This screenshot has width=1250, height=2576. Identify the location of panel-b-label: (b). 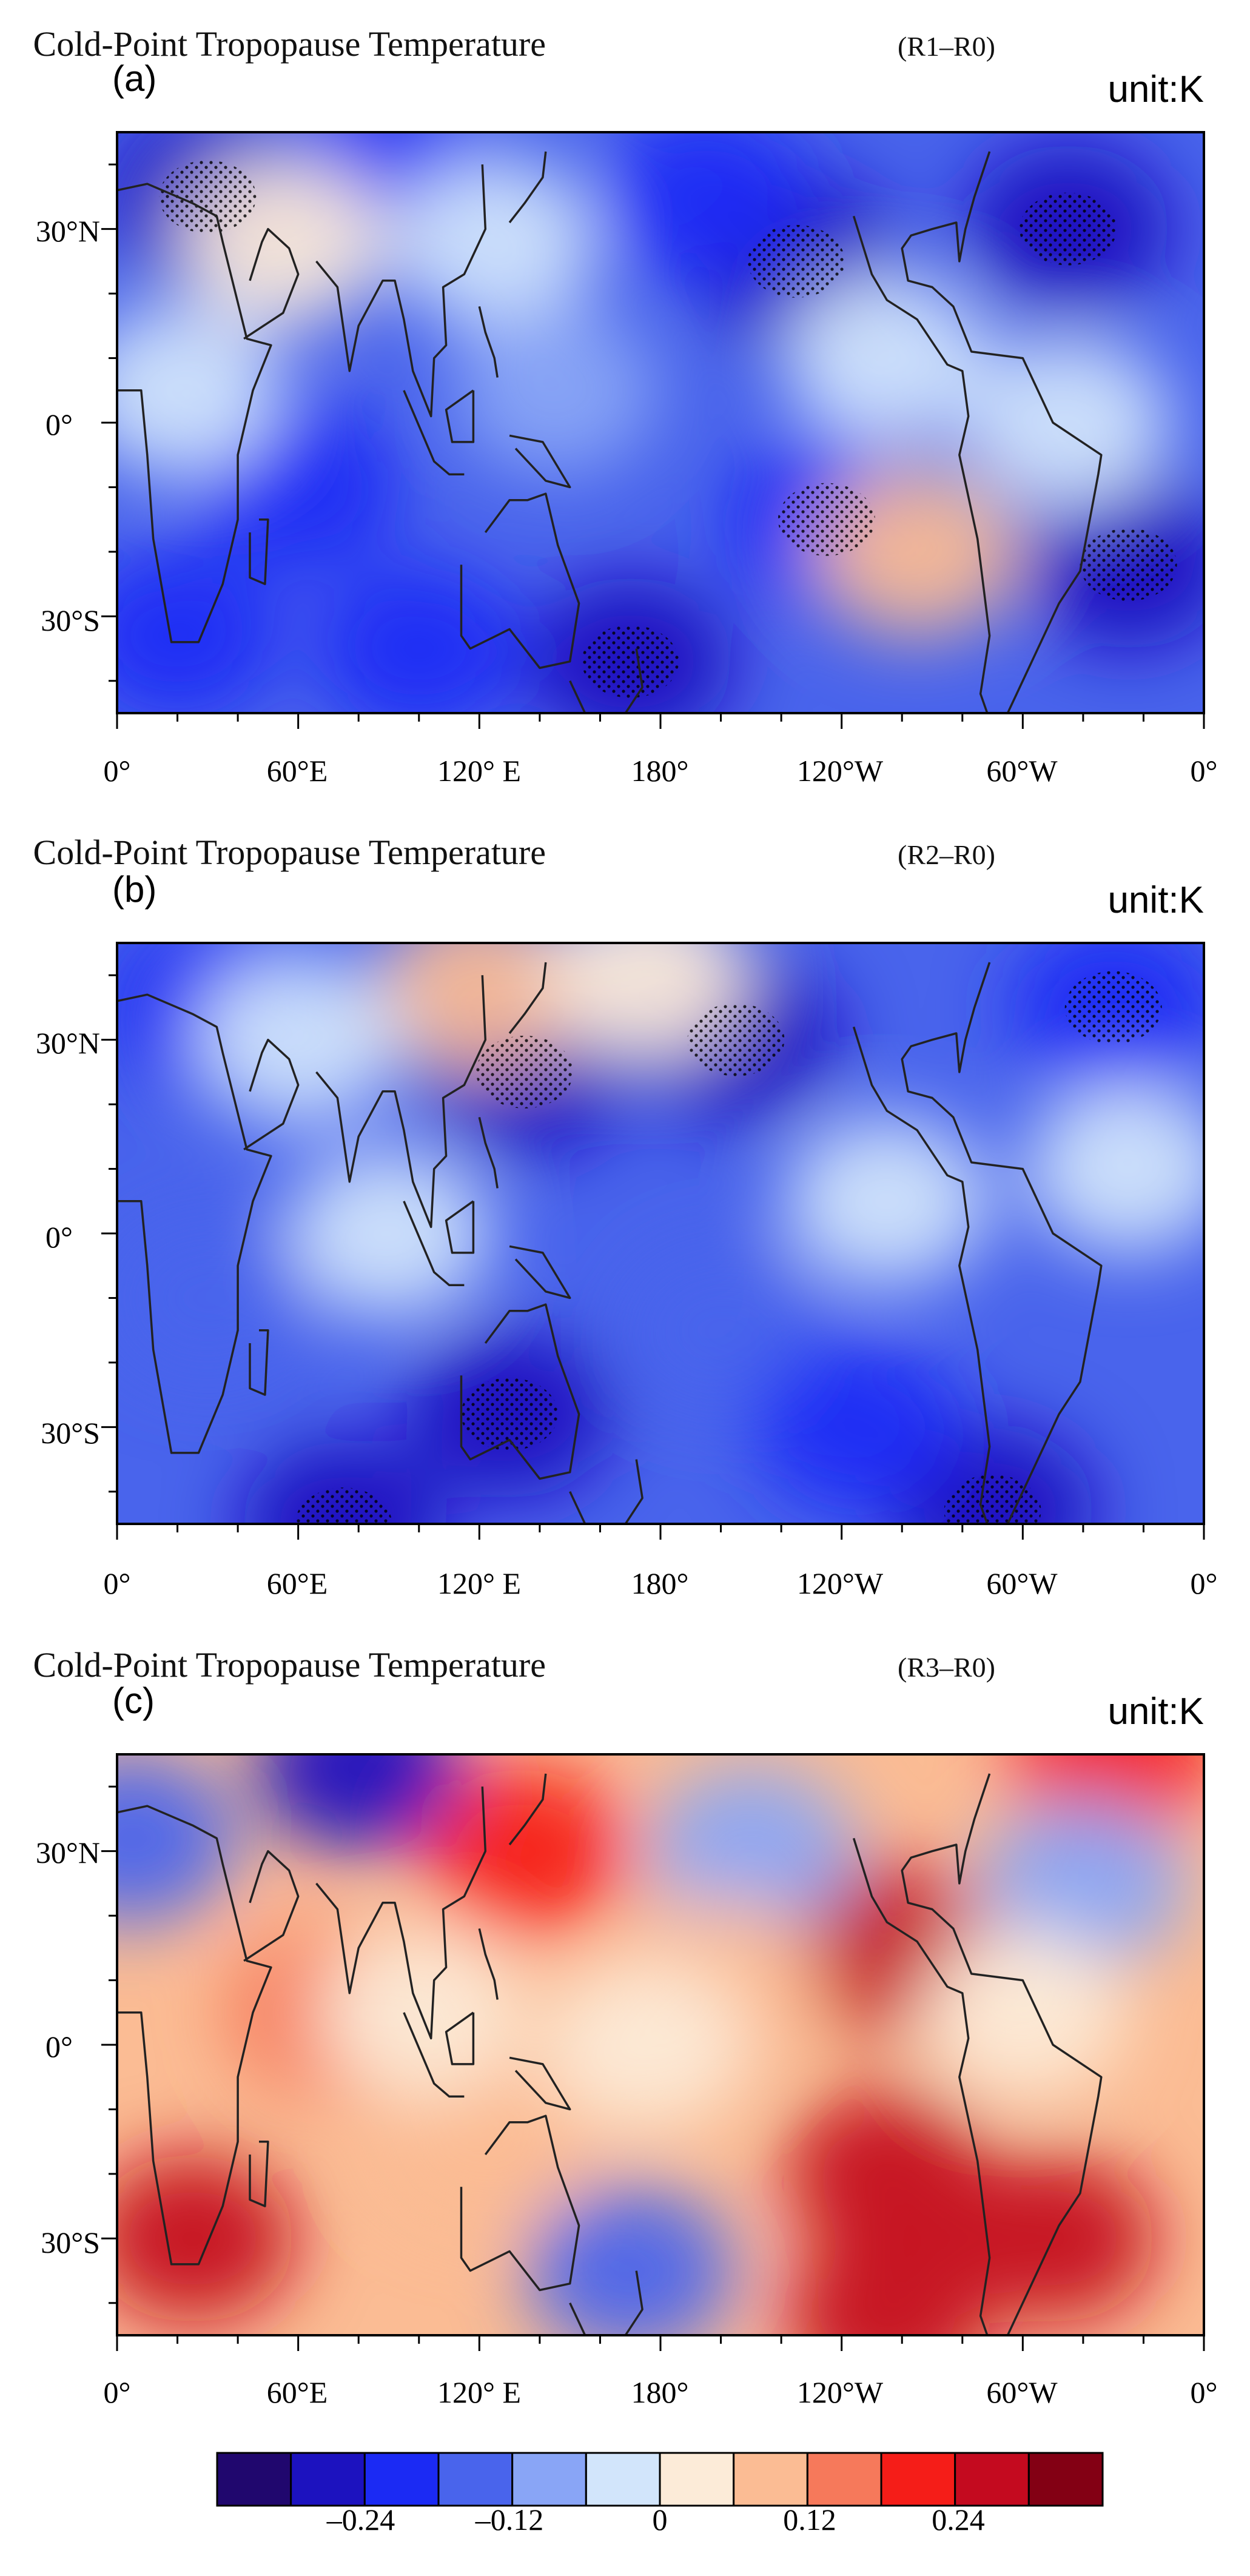
(134, 890).